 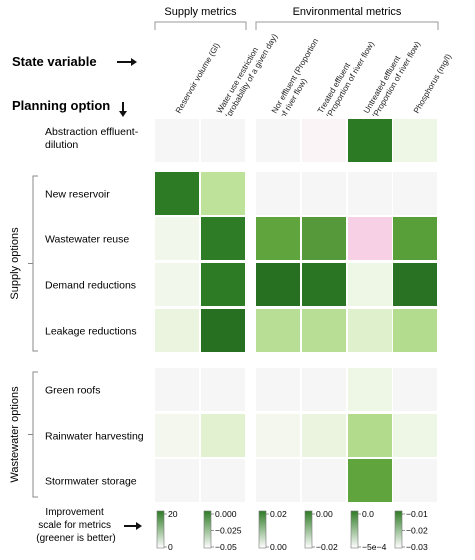 I want to click on legend-tick-label: −0.01, so click(x=417, y=514).